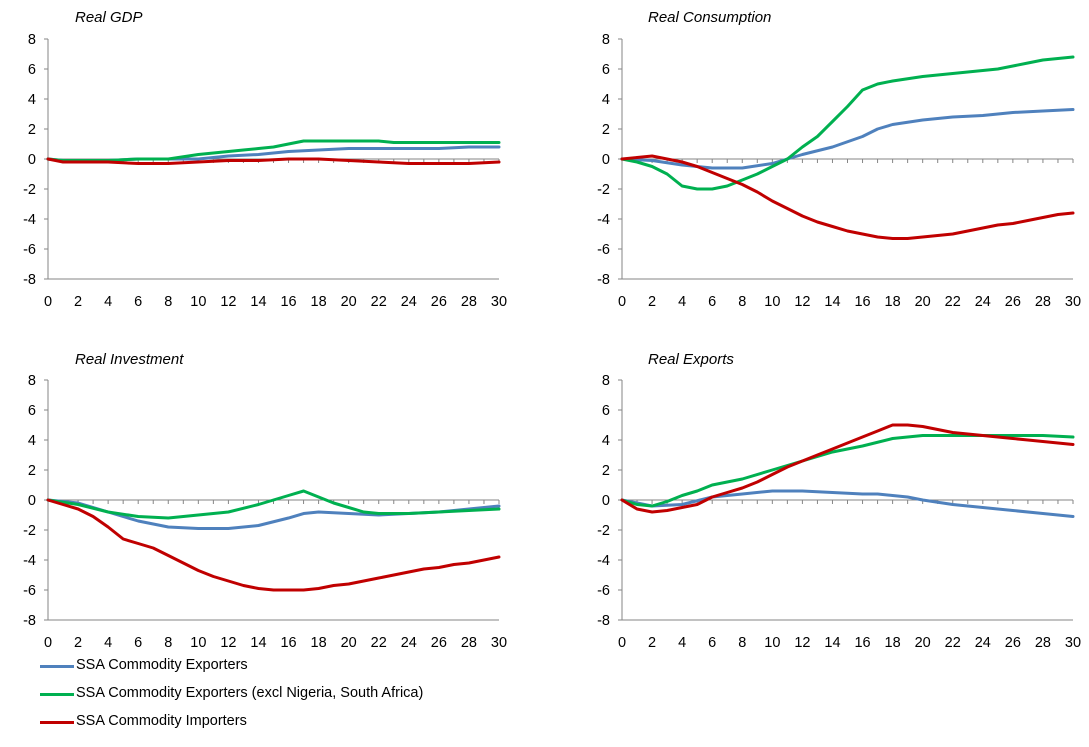 Image resolution: width=1089 pixels, height=747 pixels. What do you see at coordinates (161, 721) in the screenshot?
I see `legend-label-importers: SSA Commodity Importers` at bounding box center [161, 721].